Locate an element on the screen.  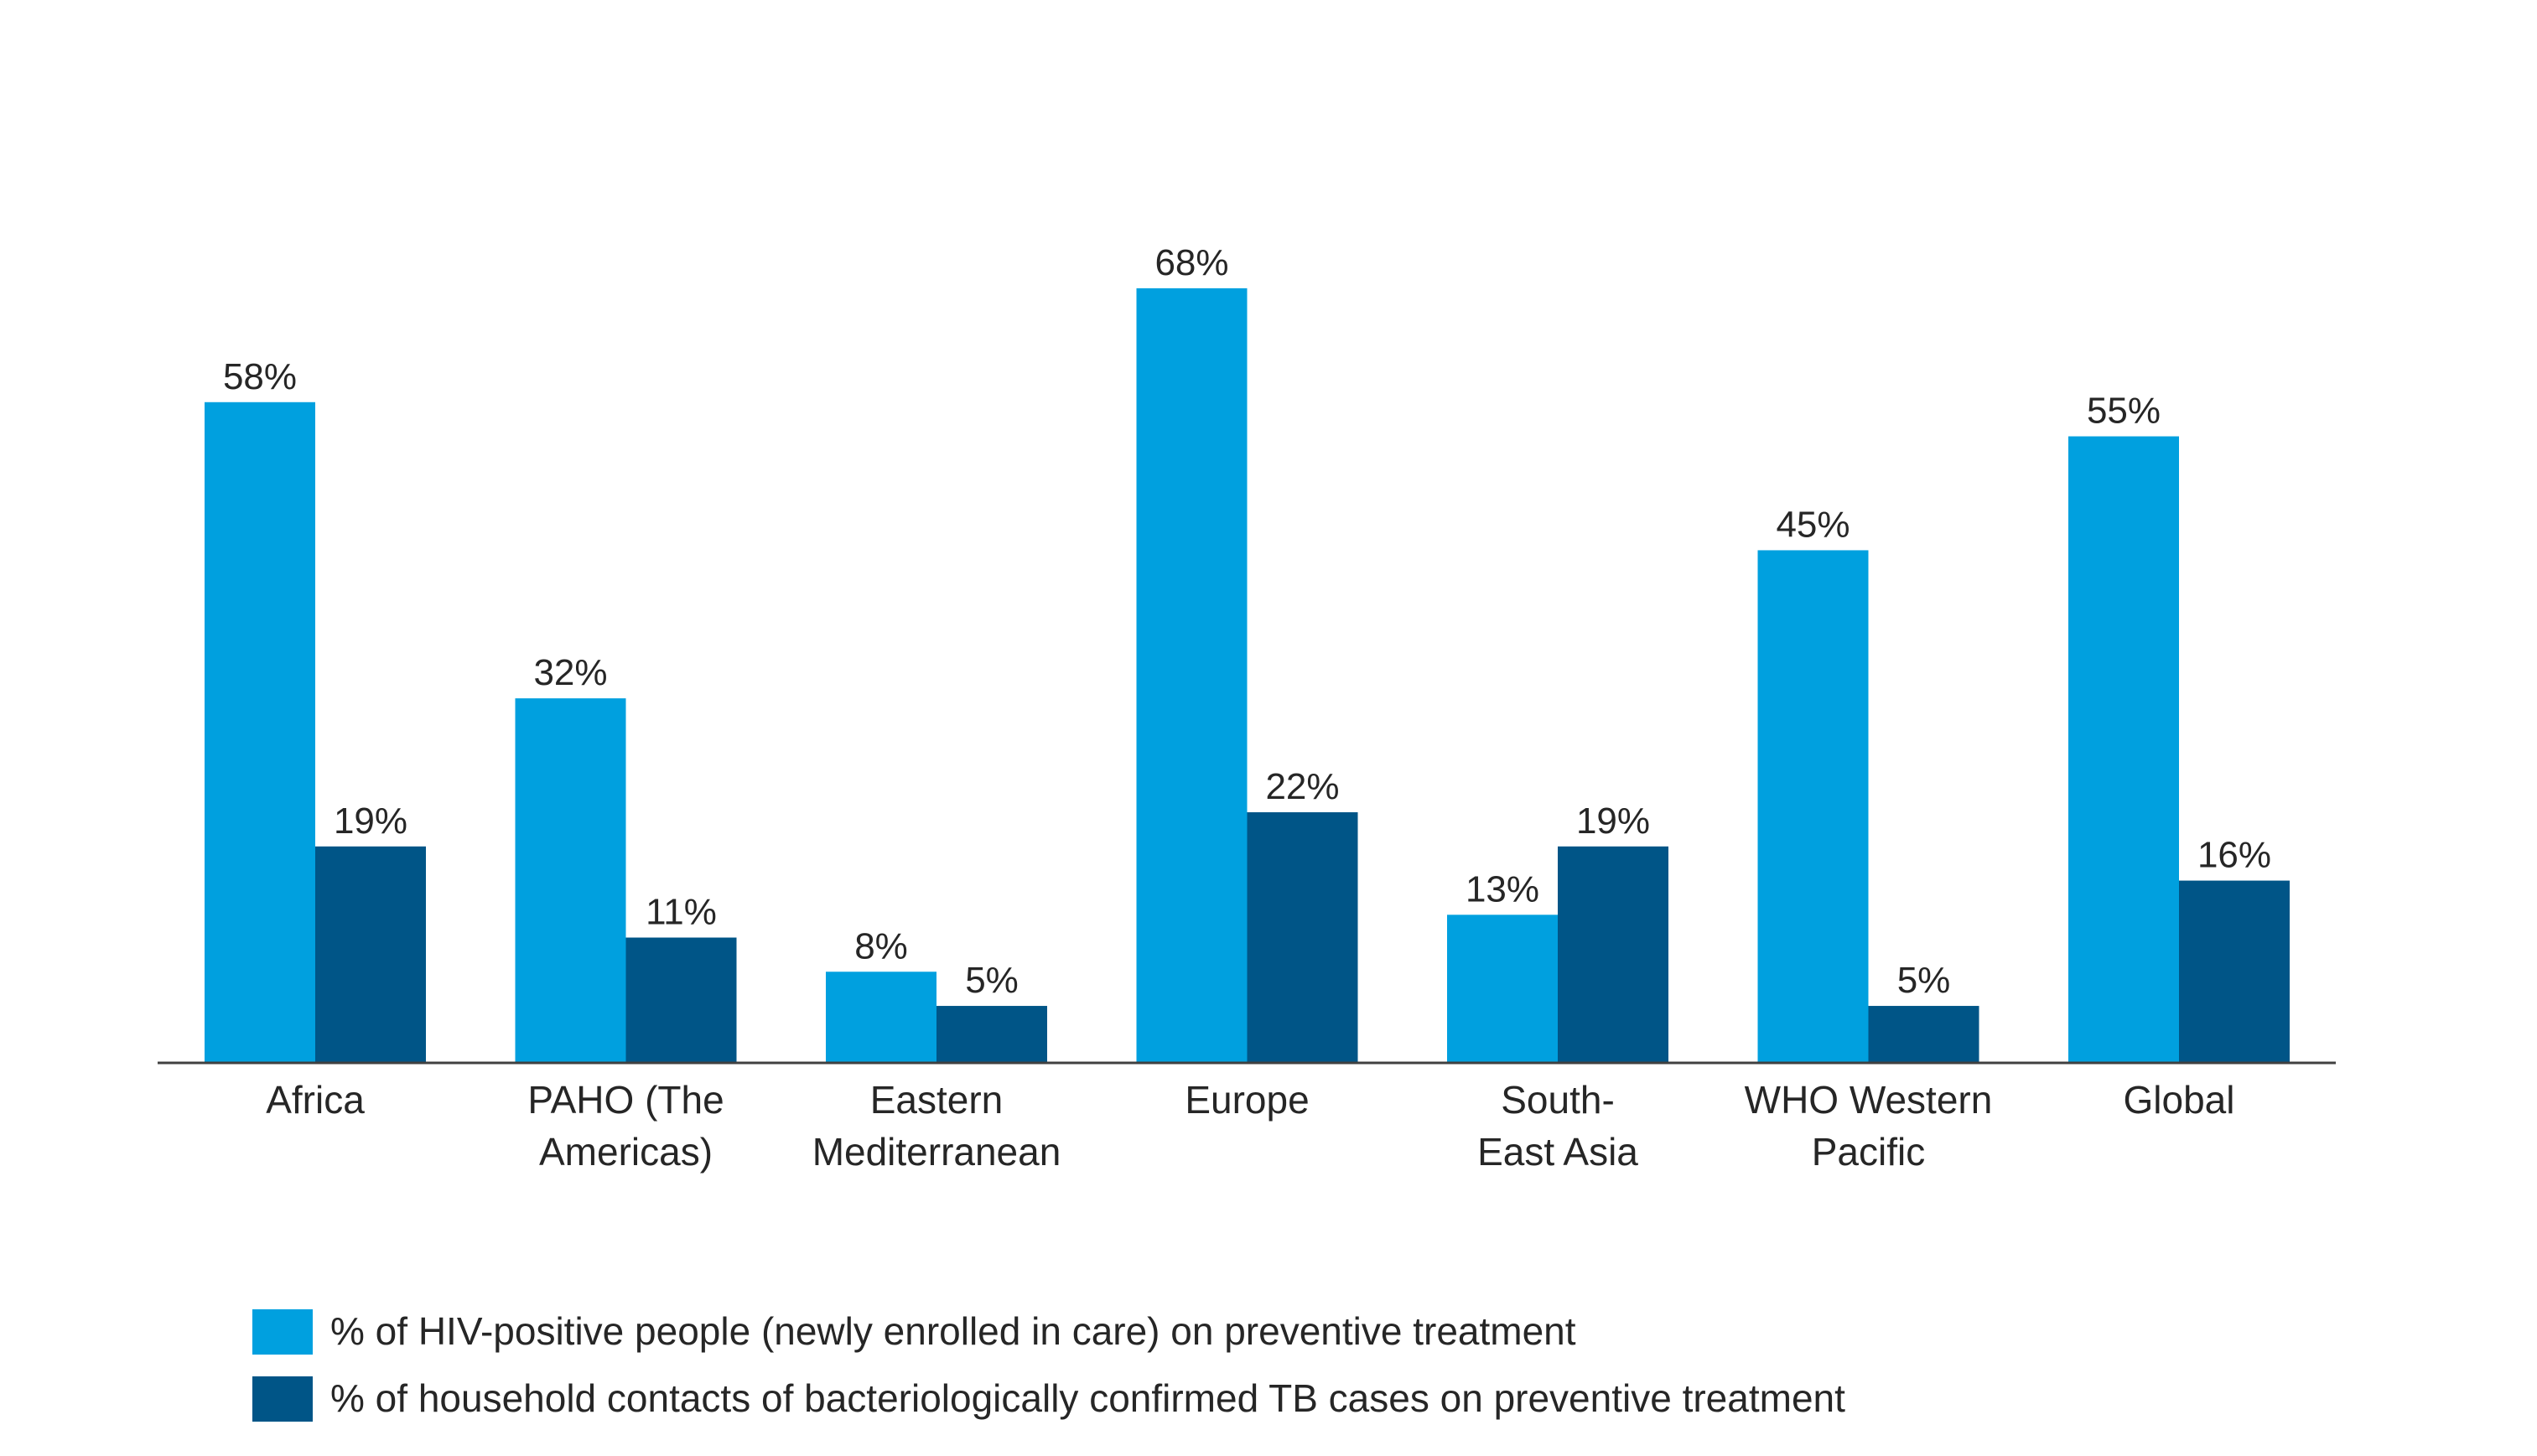
data-label: 68% is located at coordinates (1191, 262).